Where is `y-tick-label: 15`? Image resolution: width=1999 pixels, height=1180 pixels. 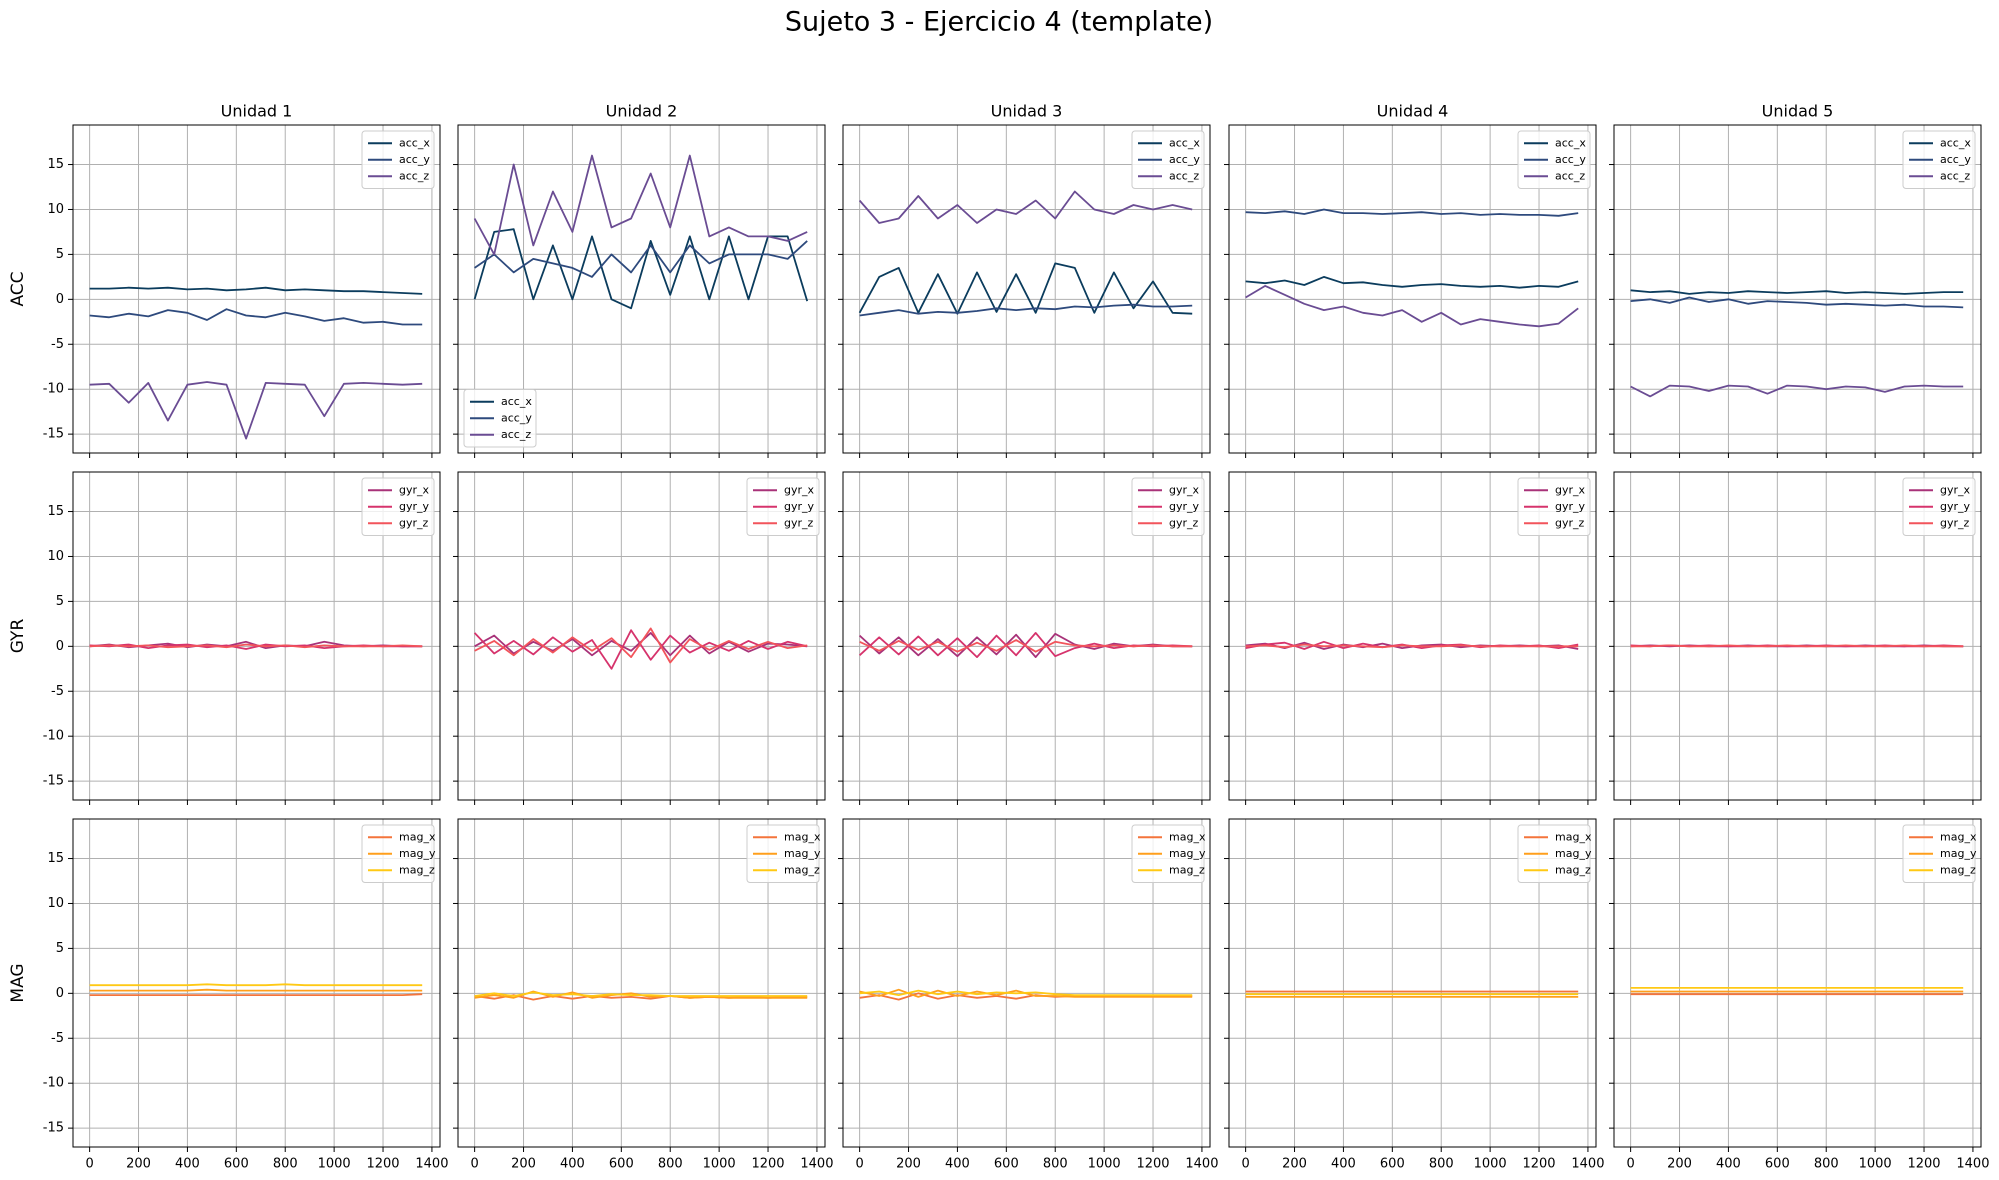 y-tick-label: 15 is located at coordinates (55, 164).